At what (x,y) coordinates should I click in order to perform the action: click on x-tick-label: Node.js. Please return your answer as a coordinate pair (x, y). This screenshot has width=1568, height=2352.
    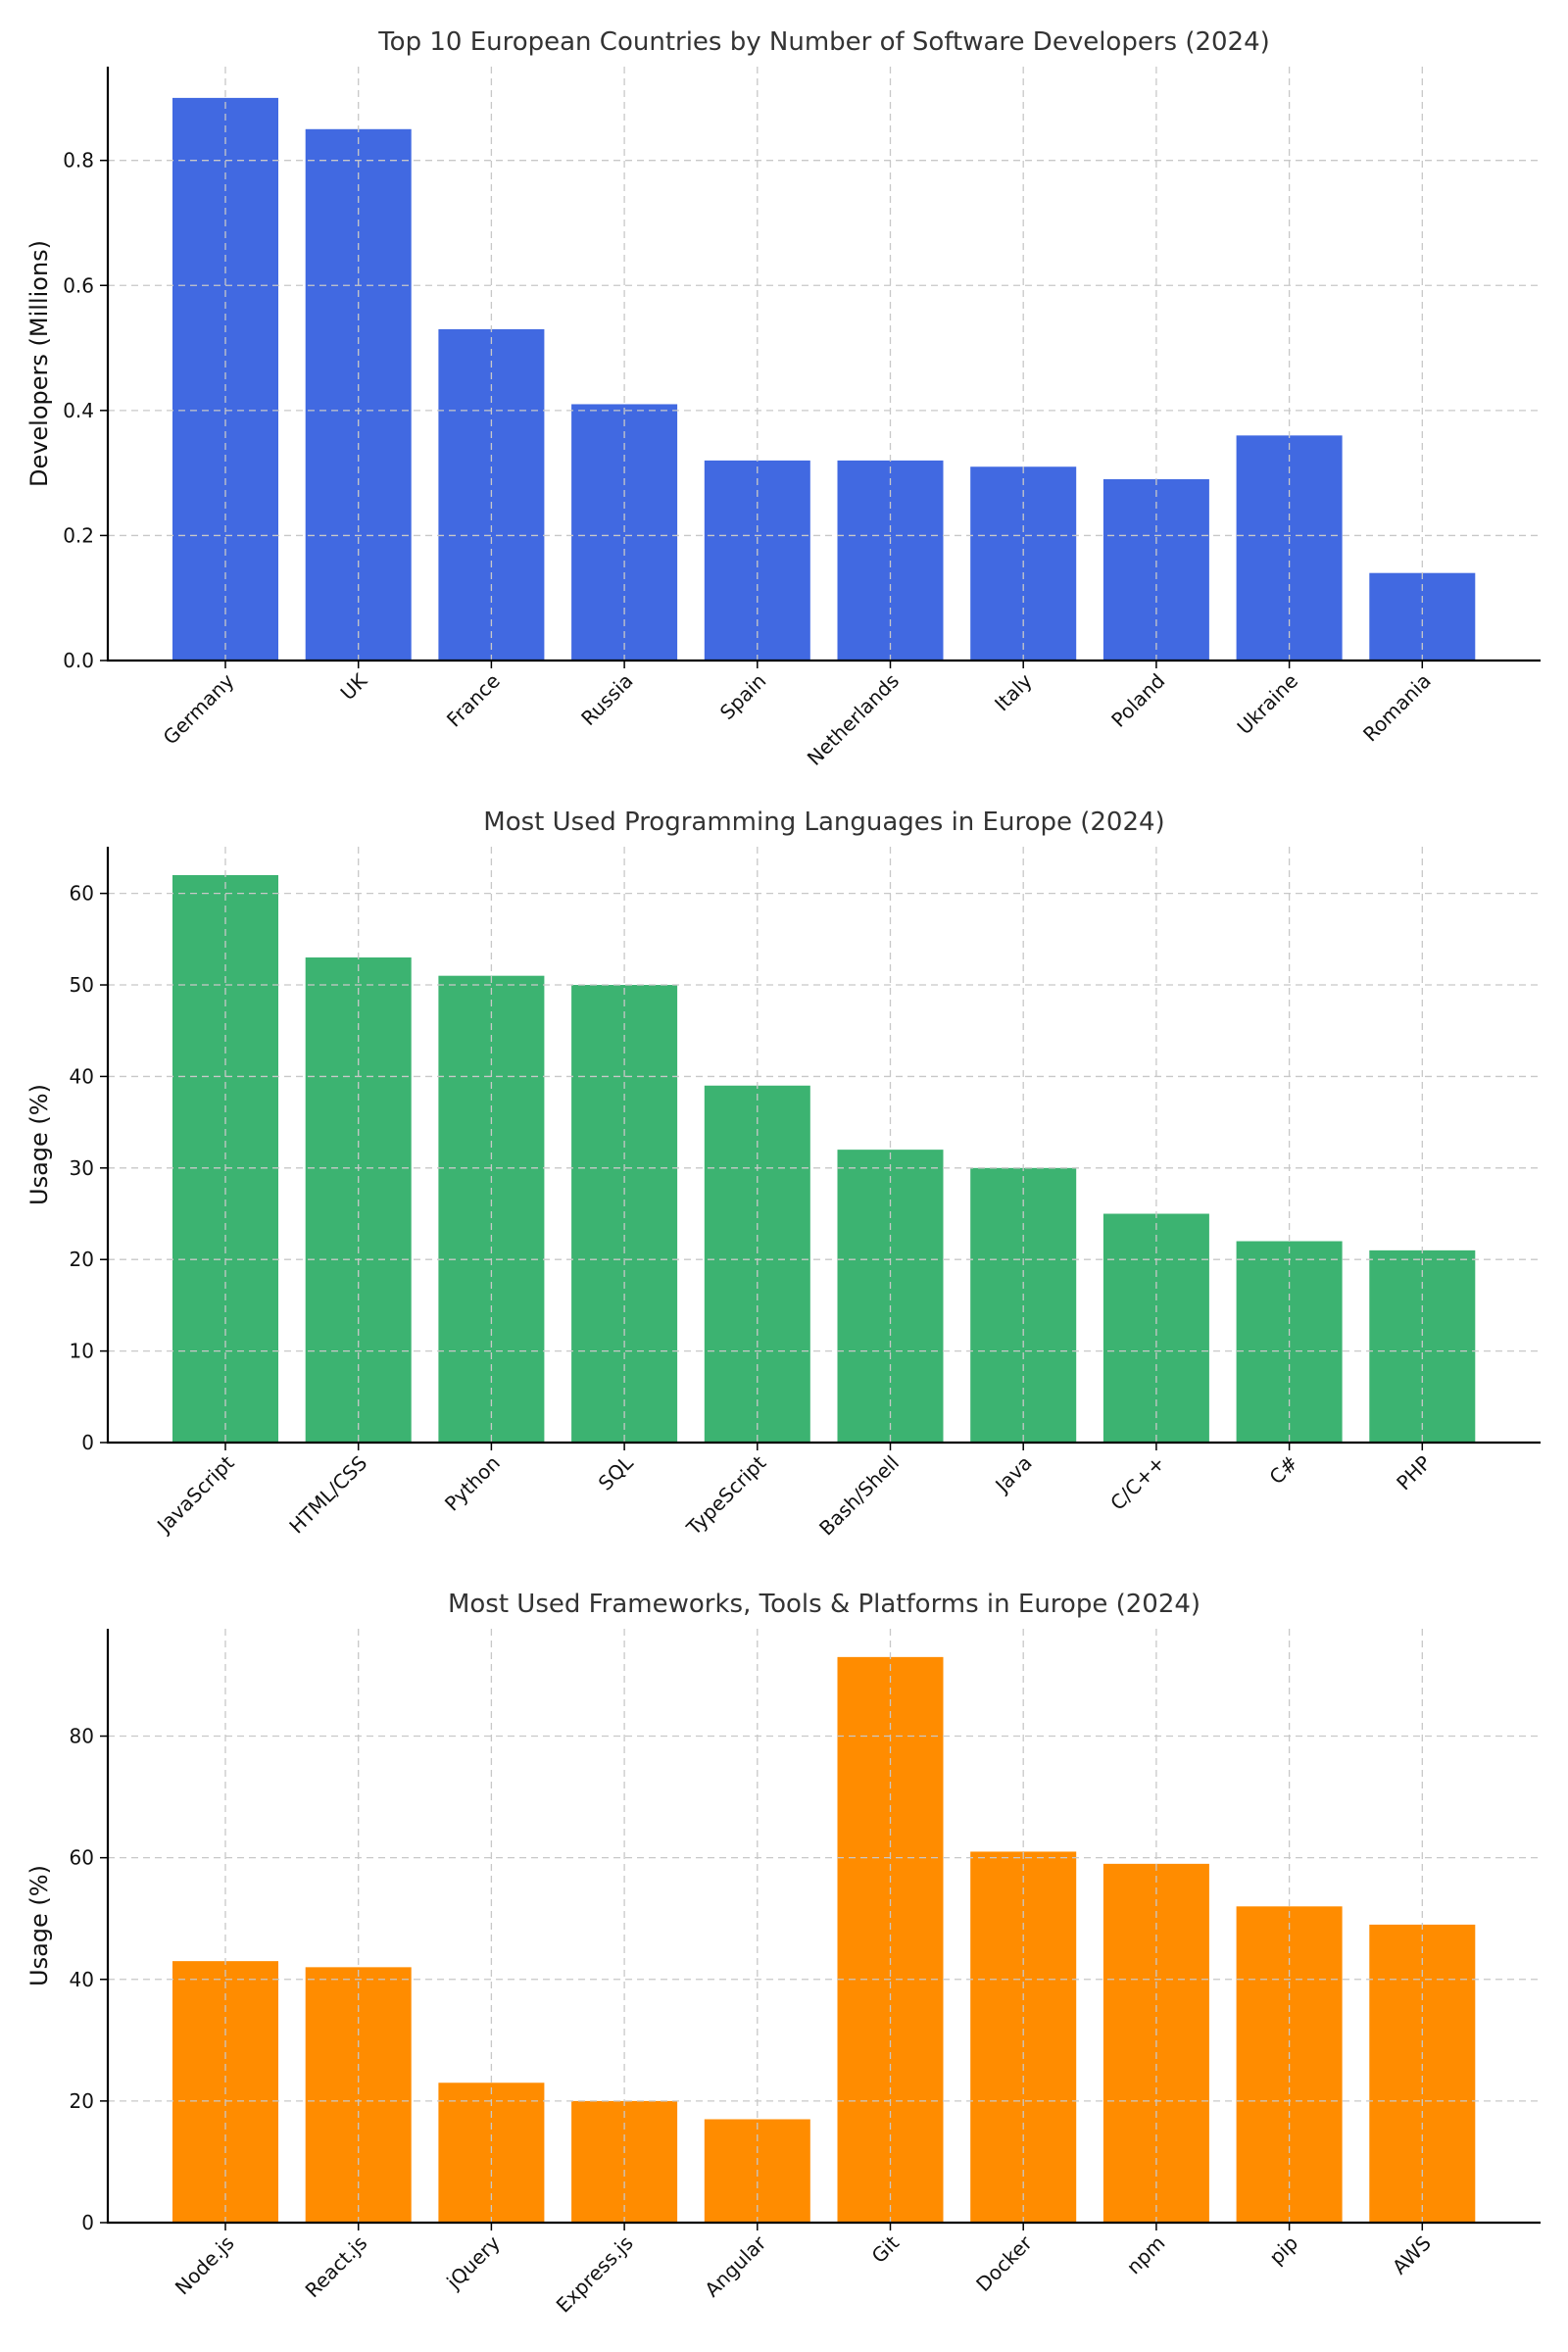
    Looking at the image, I should click on (205, 2265).